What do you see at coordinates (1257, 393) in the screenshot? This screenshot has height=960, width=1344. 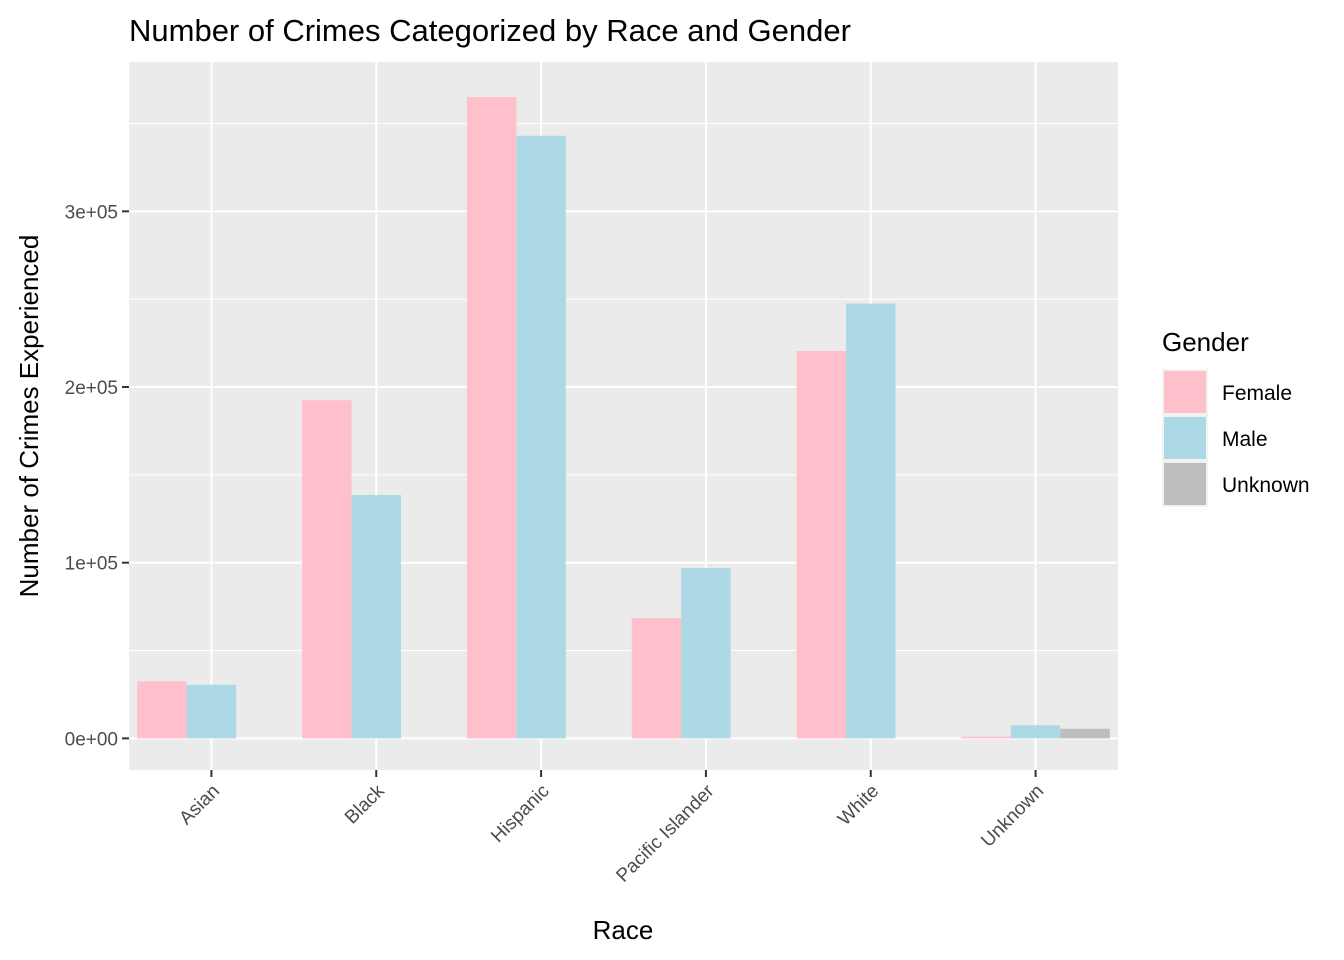 I see `legend-label-female: Female` at bounding box center [1257, 393].